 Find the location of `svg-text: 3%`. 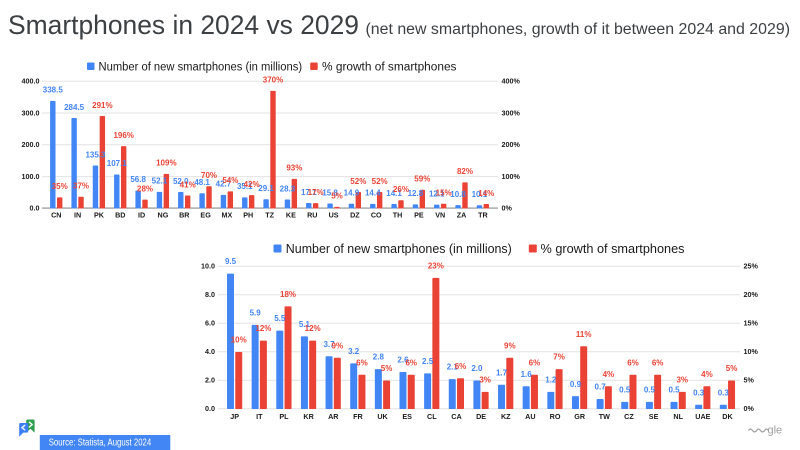

svg-text: 3% is located at coordinates (485, 380).